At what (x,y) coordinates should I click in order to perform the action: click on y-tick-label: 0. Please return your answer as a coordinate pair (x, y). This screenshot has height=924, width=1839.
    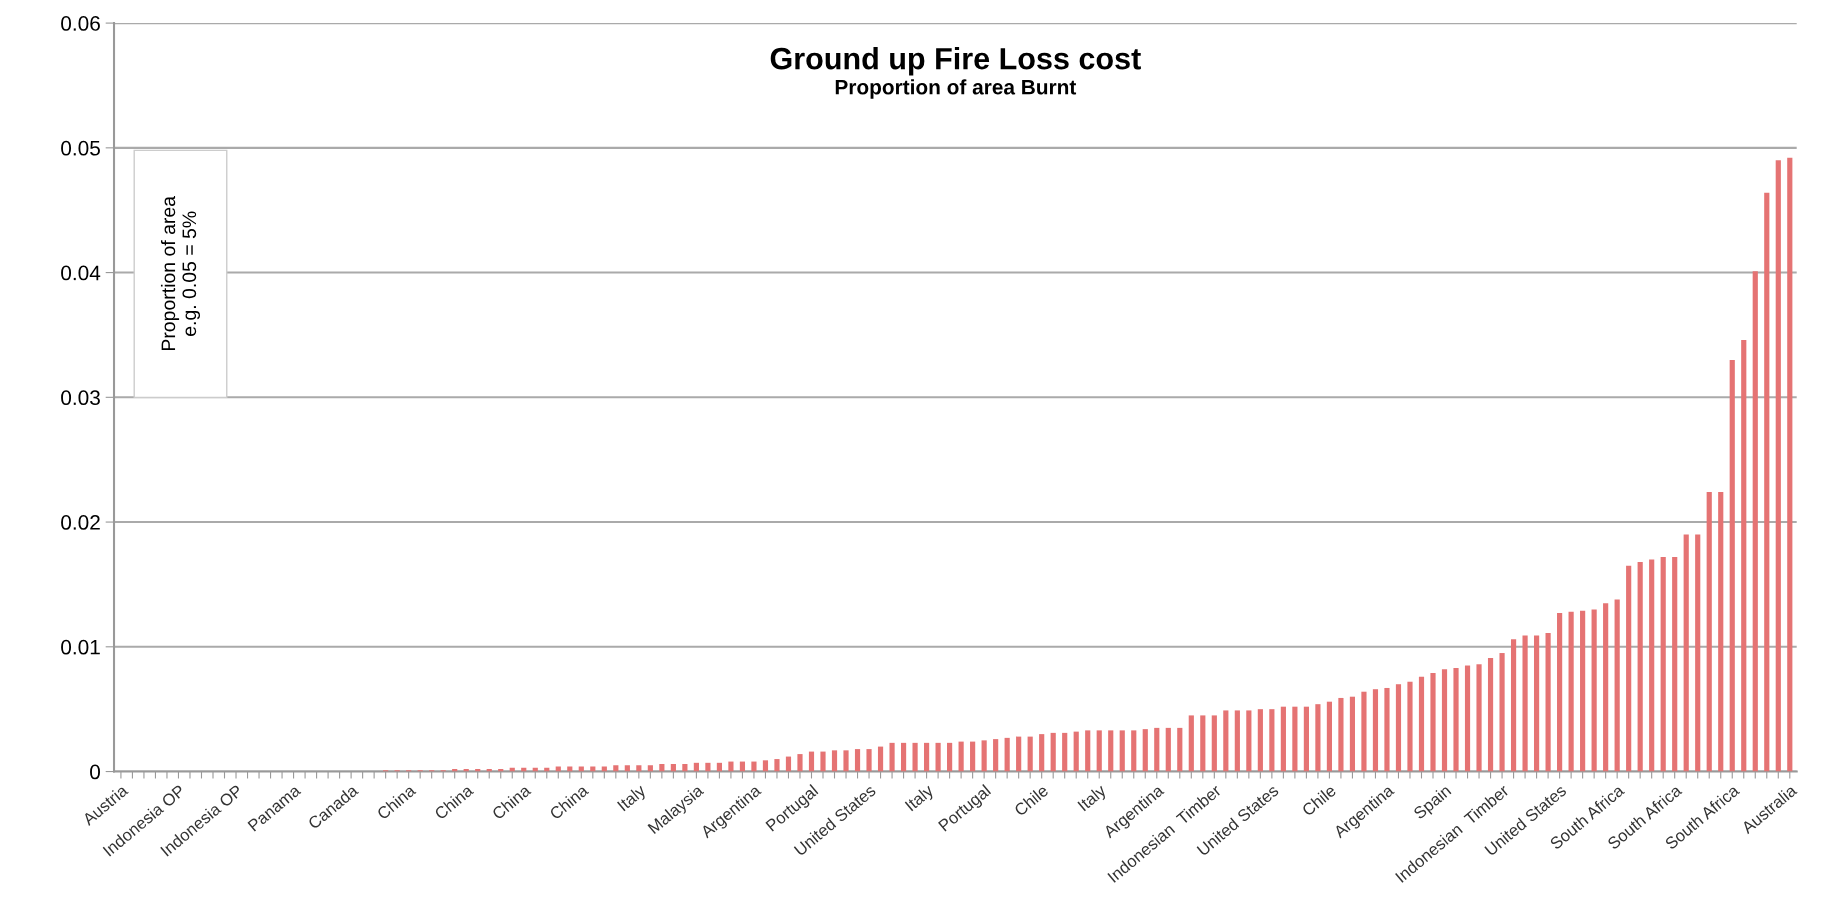
    Looking at the image, I should click on (95, 772).